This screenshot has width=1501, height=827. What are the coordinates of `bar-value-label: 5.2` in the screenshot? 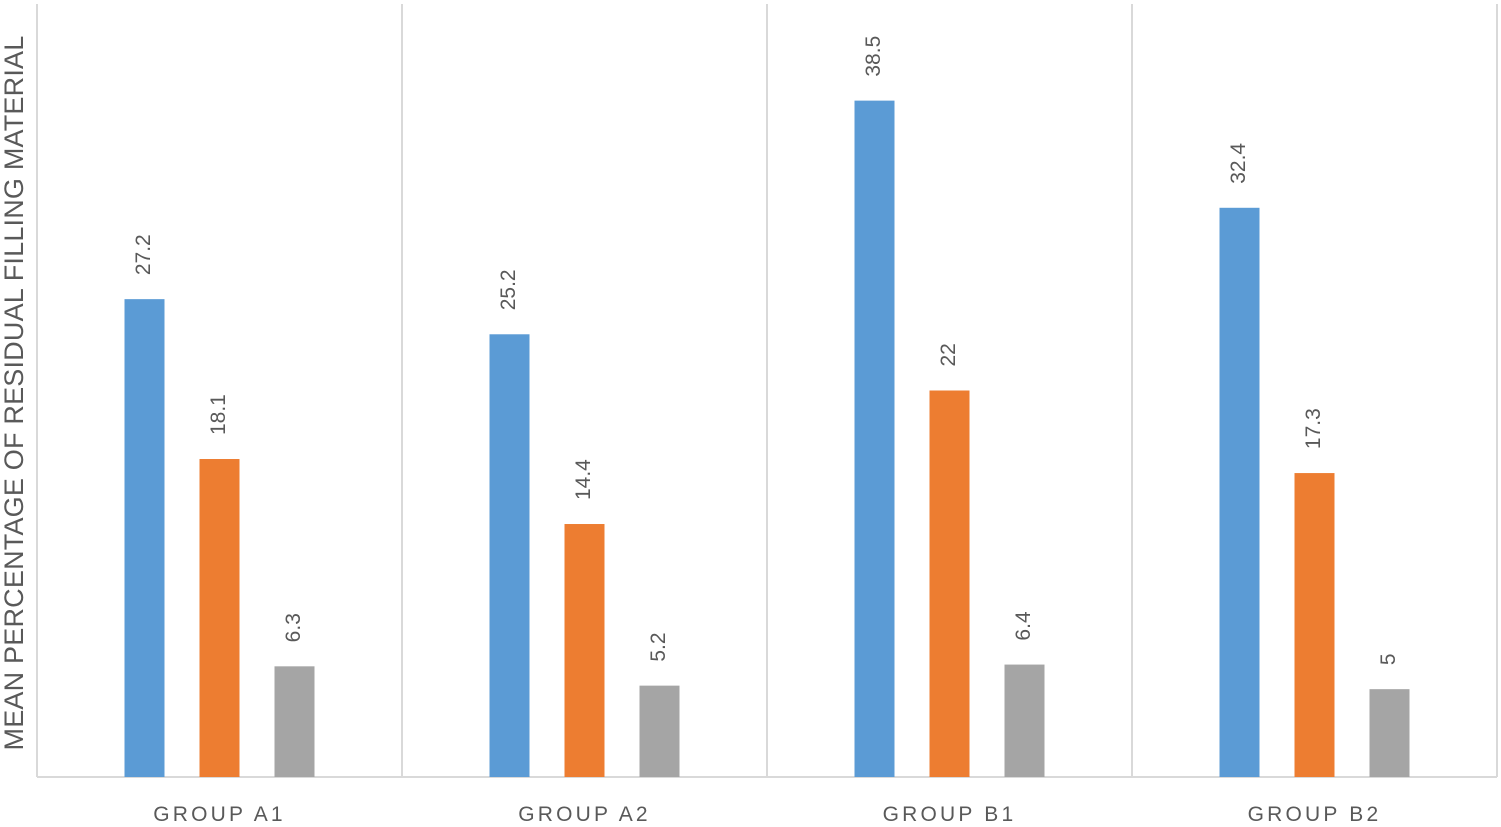 It's located at (658, 646).